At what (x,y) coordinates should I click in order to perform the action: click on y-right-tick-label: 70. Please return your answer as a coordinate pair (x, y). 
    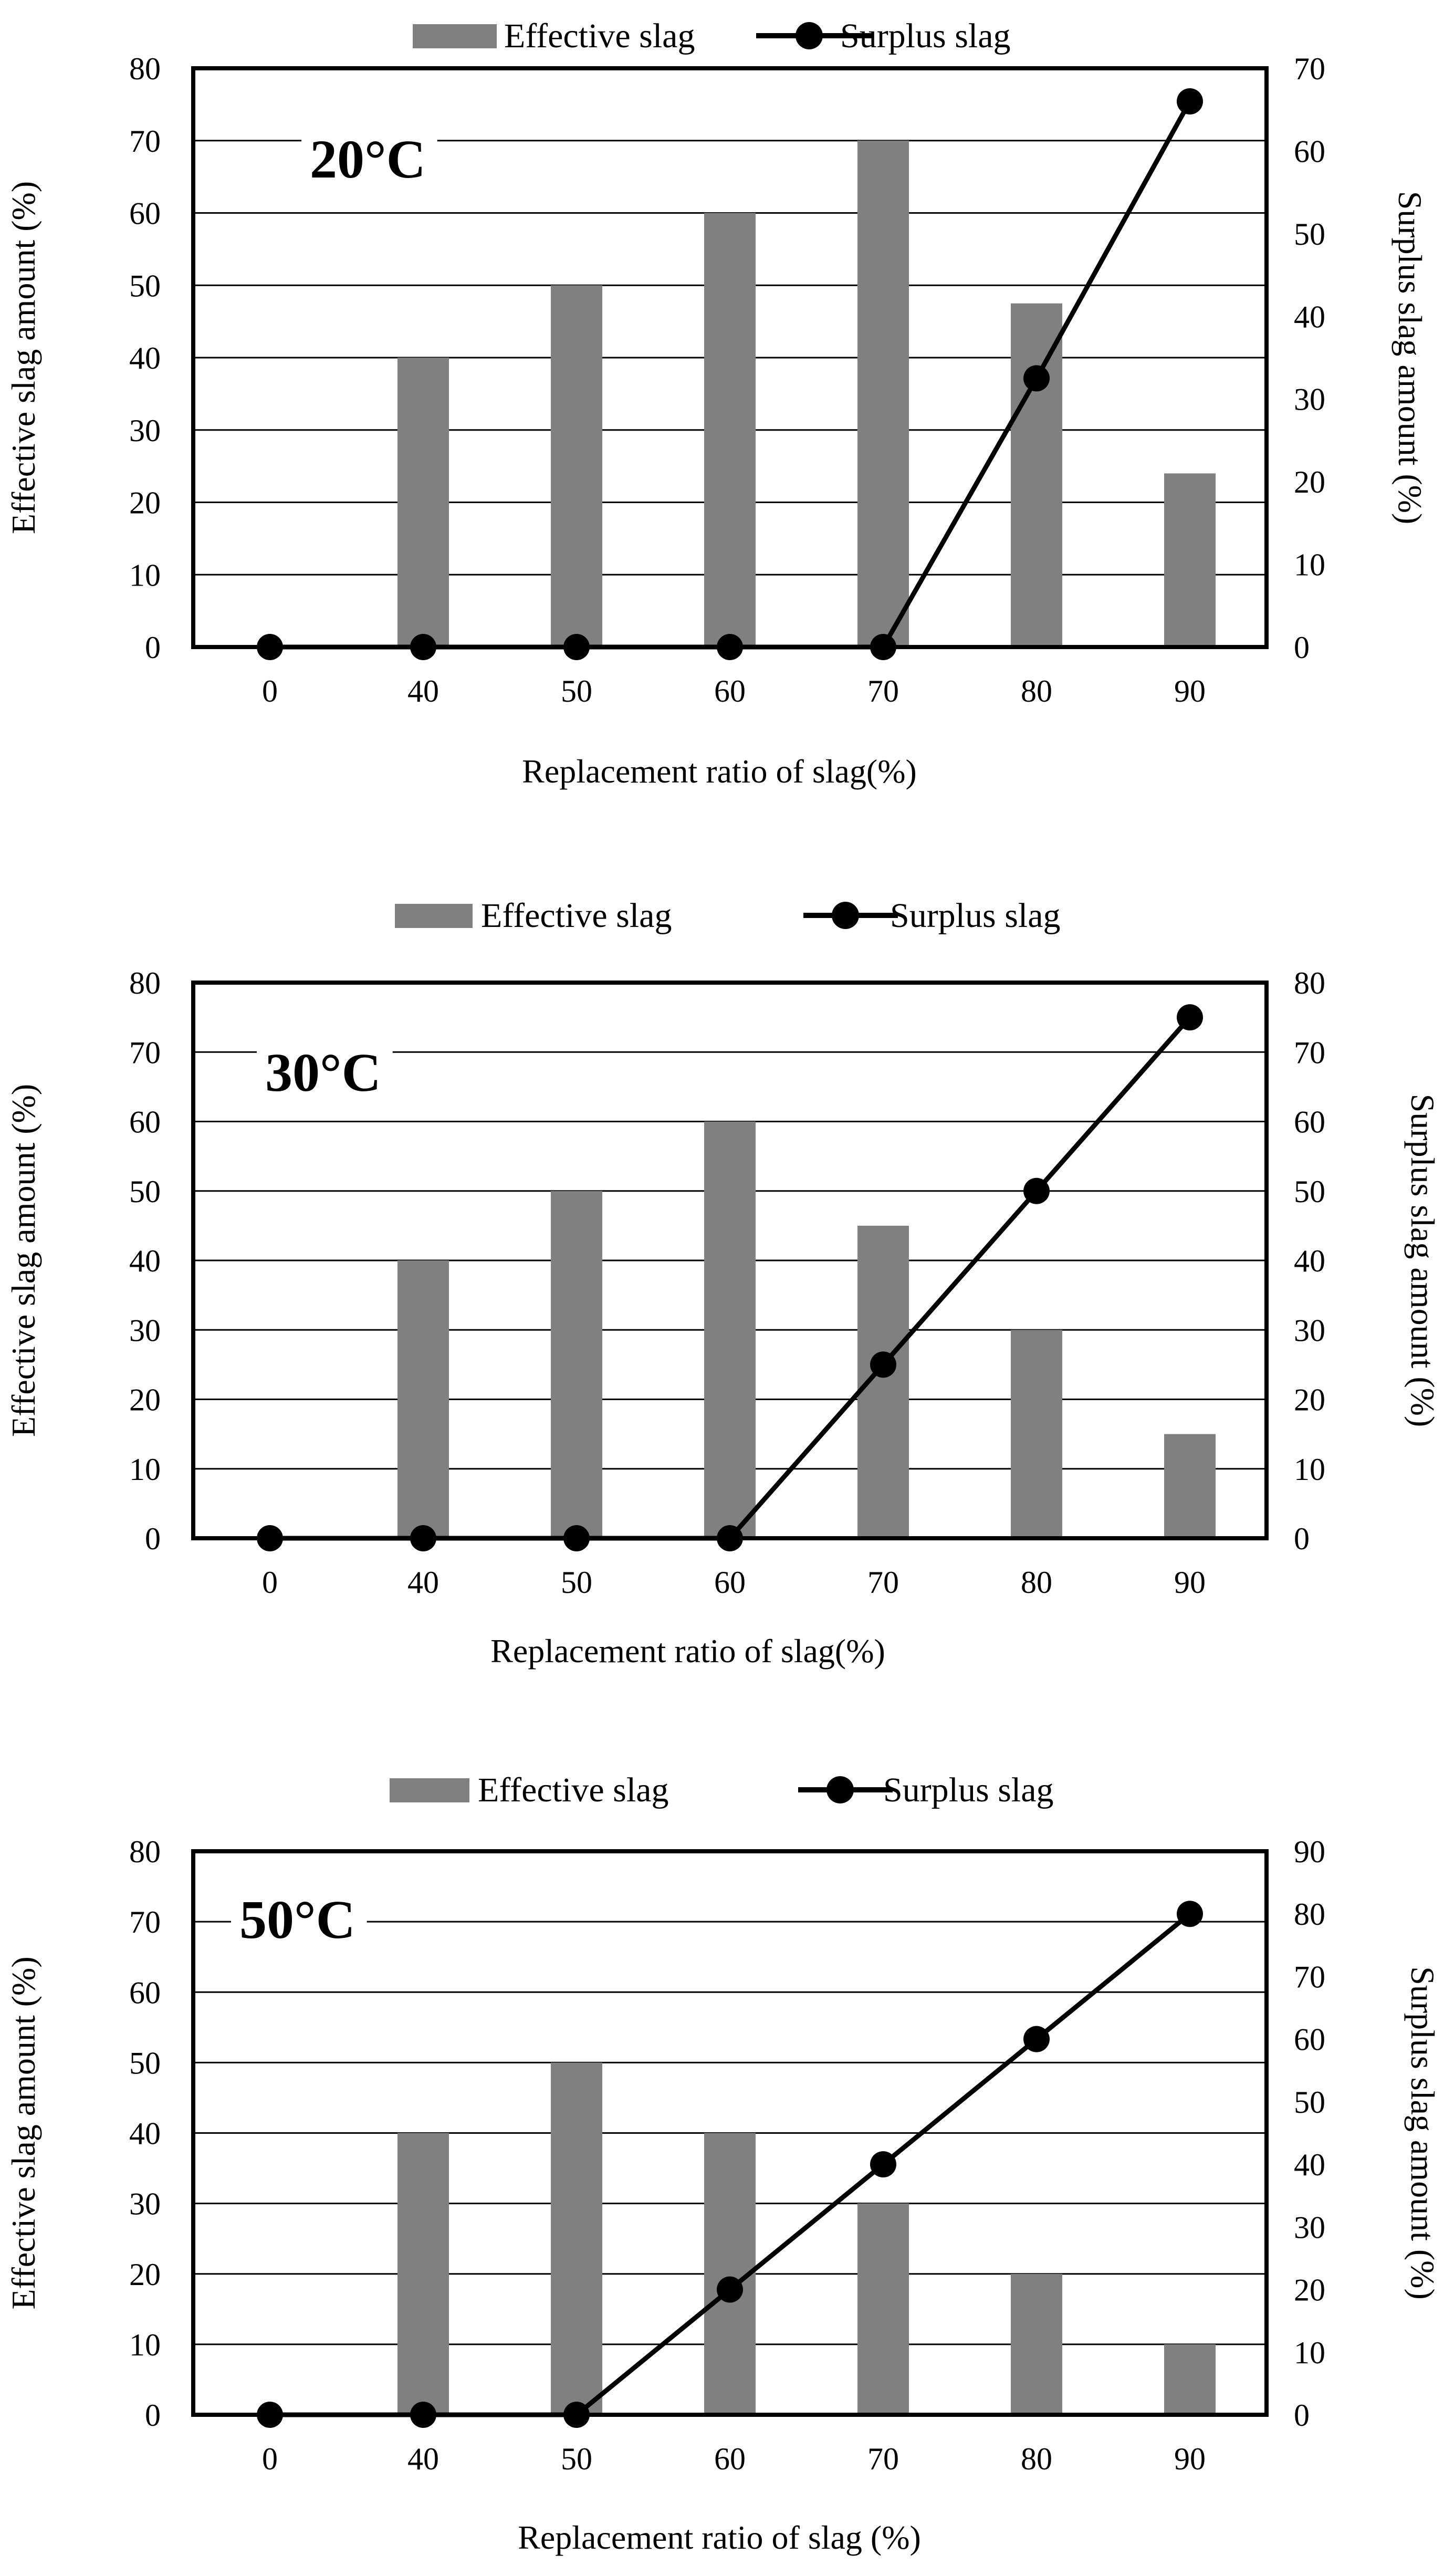
    Looking at the image, I should click on (1309, 68).